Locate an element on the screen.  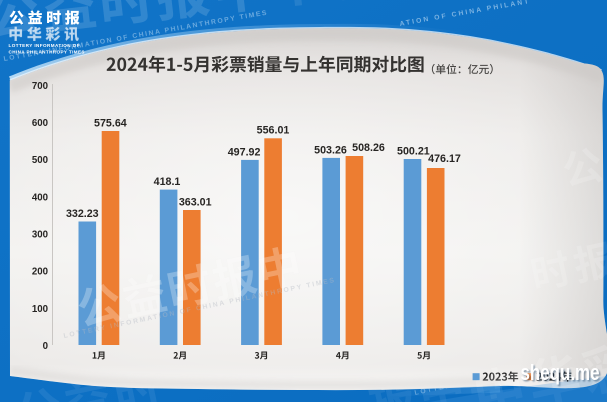
svg-text: 500.21 is located at coordinates (413, 151).